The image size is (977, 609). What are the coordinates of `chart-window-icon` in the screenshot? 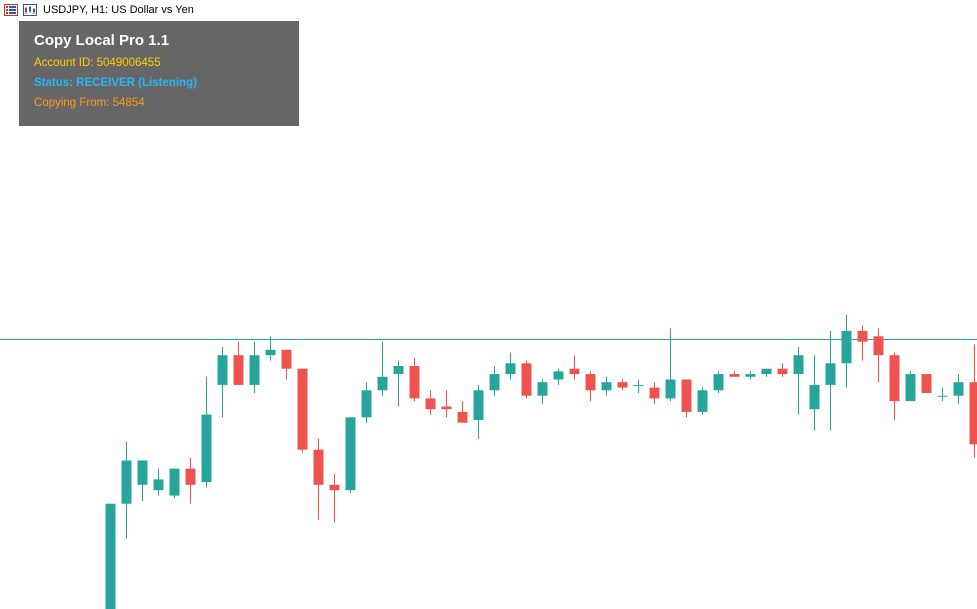 It's located at (30, 10).